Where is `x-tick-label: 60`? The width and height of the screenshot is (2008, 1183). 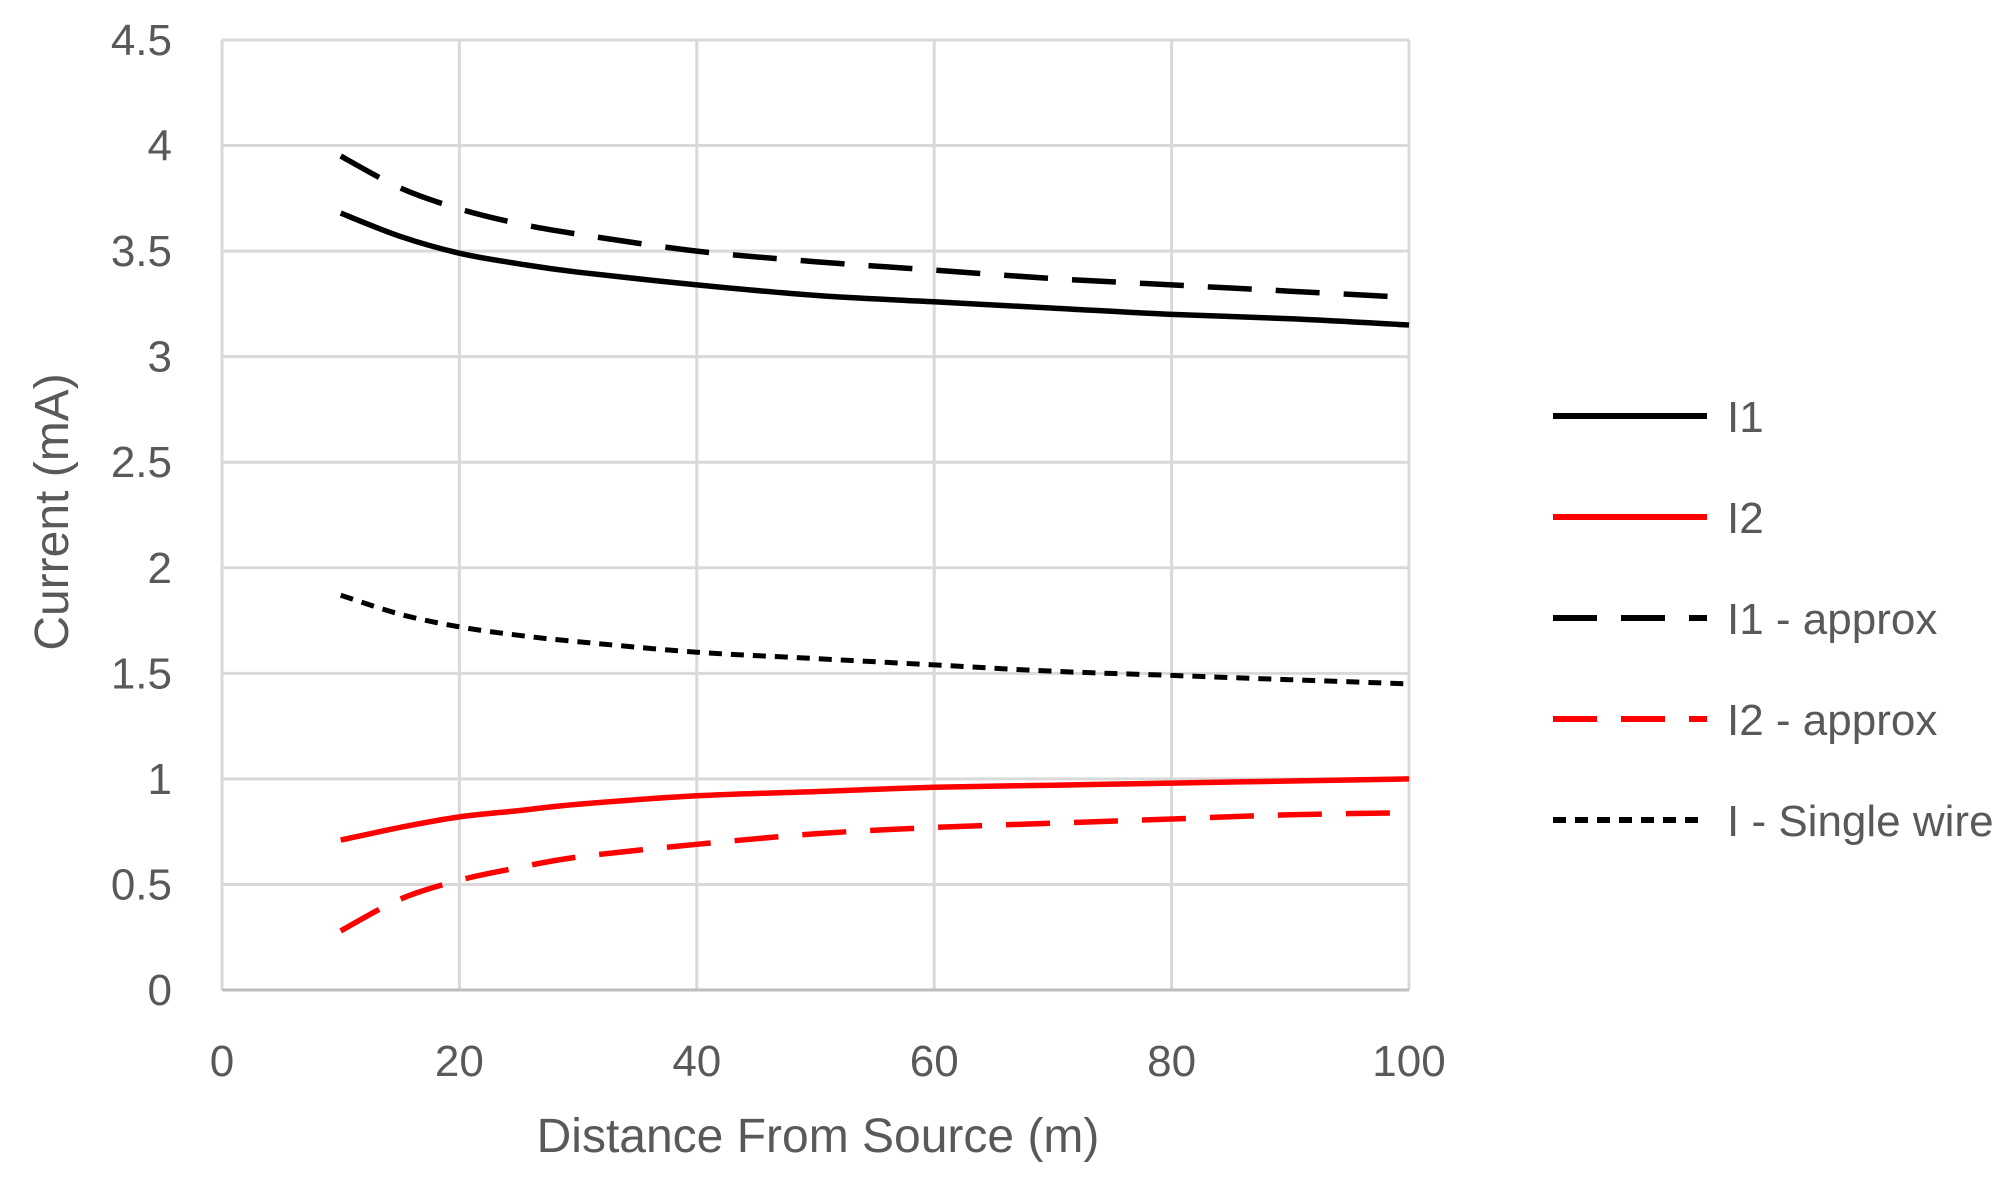 x-tick-label: 60 is located at coordinates (934, 1061).